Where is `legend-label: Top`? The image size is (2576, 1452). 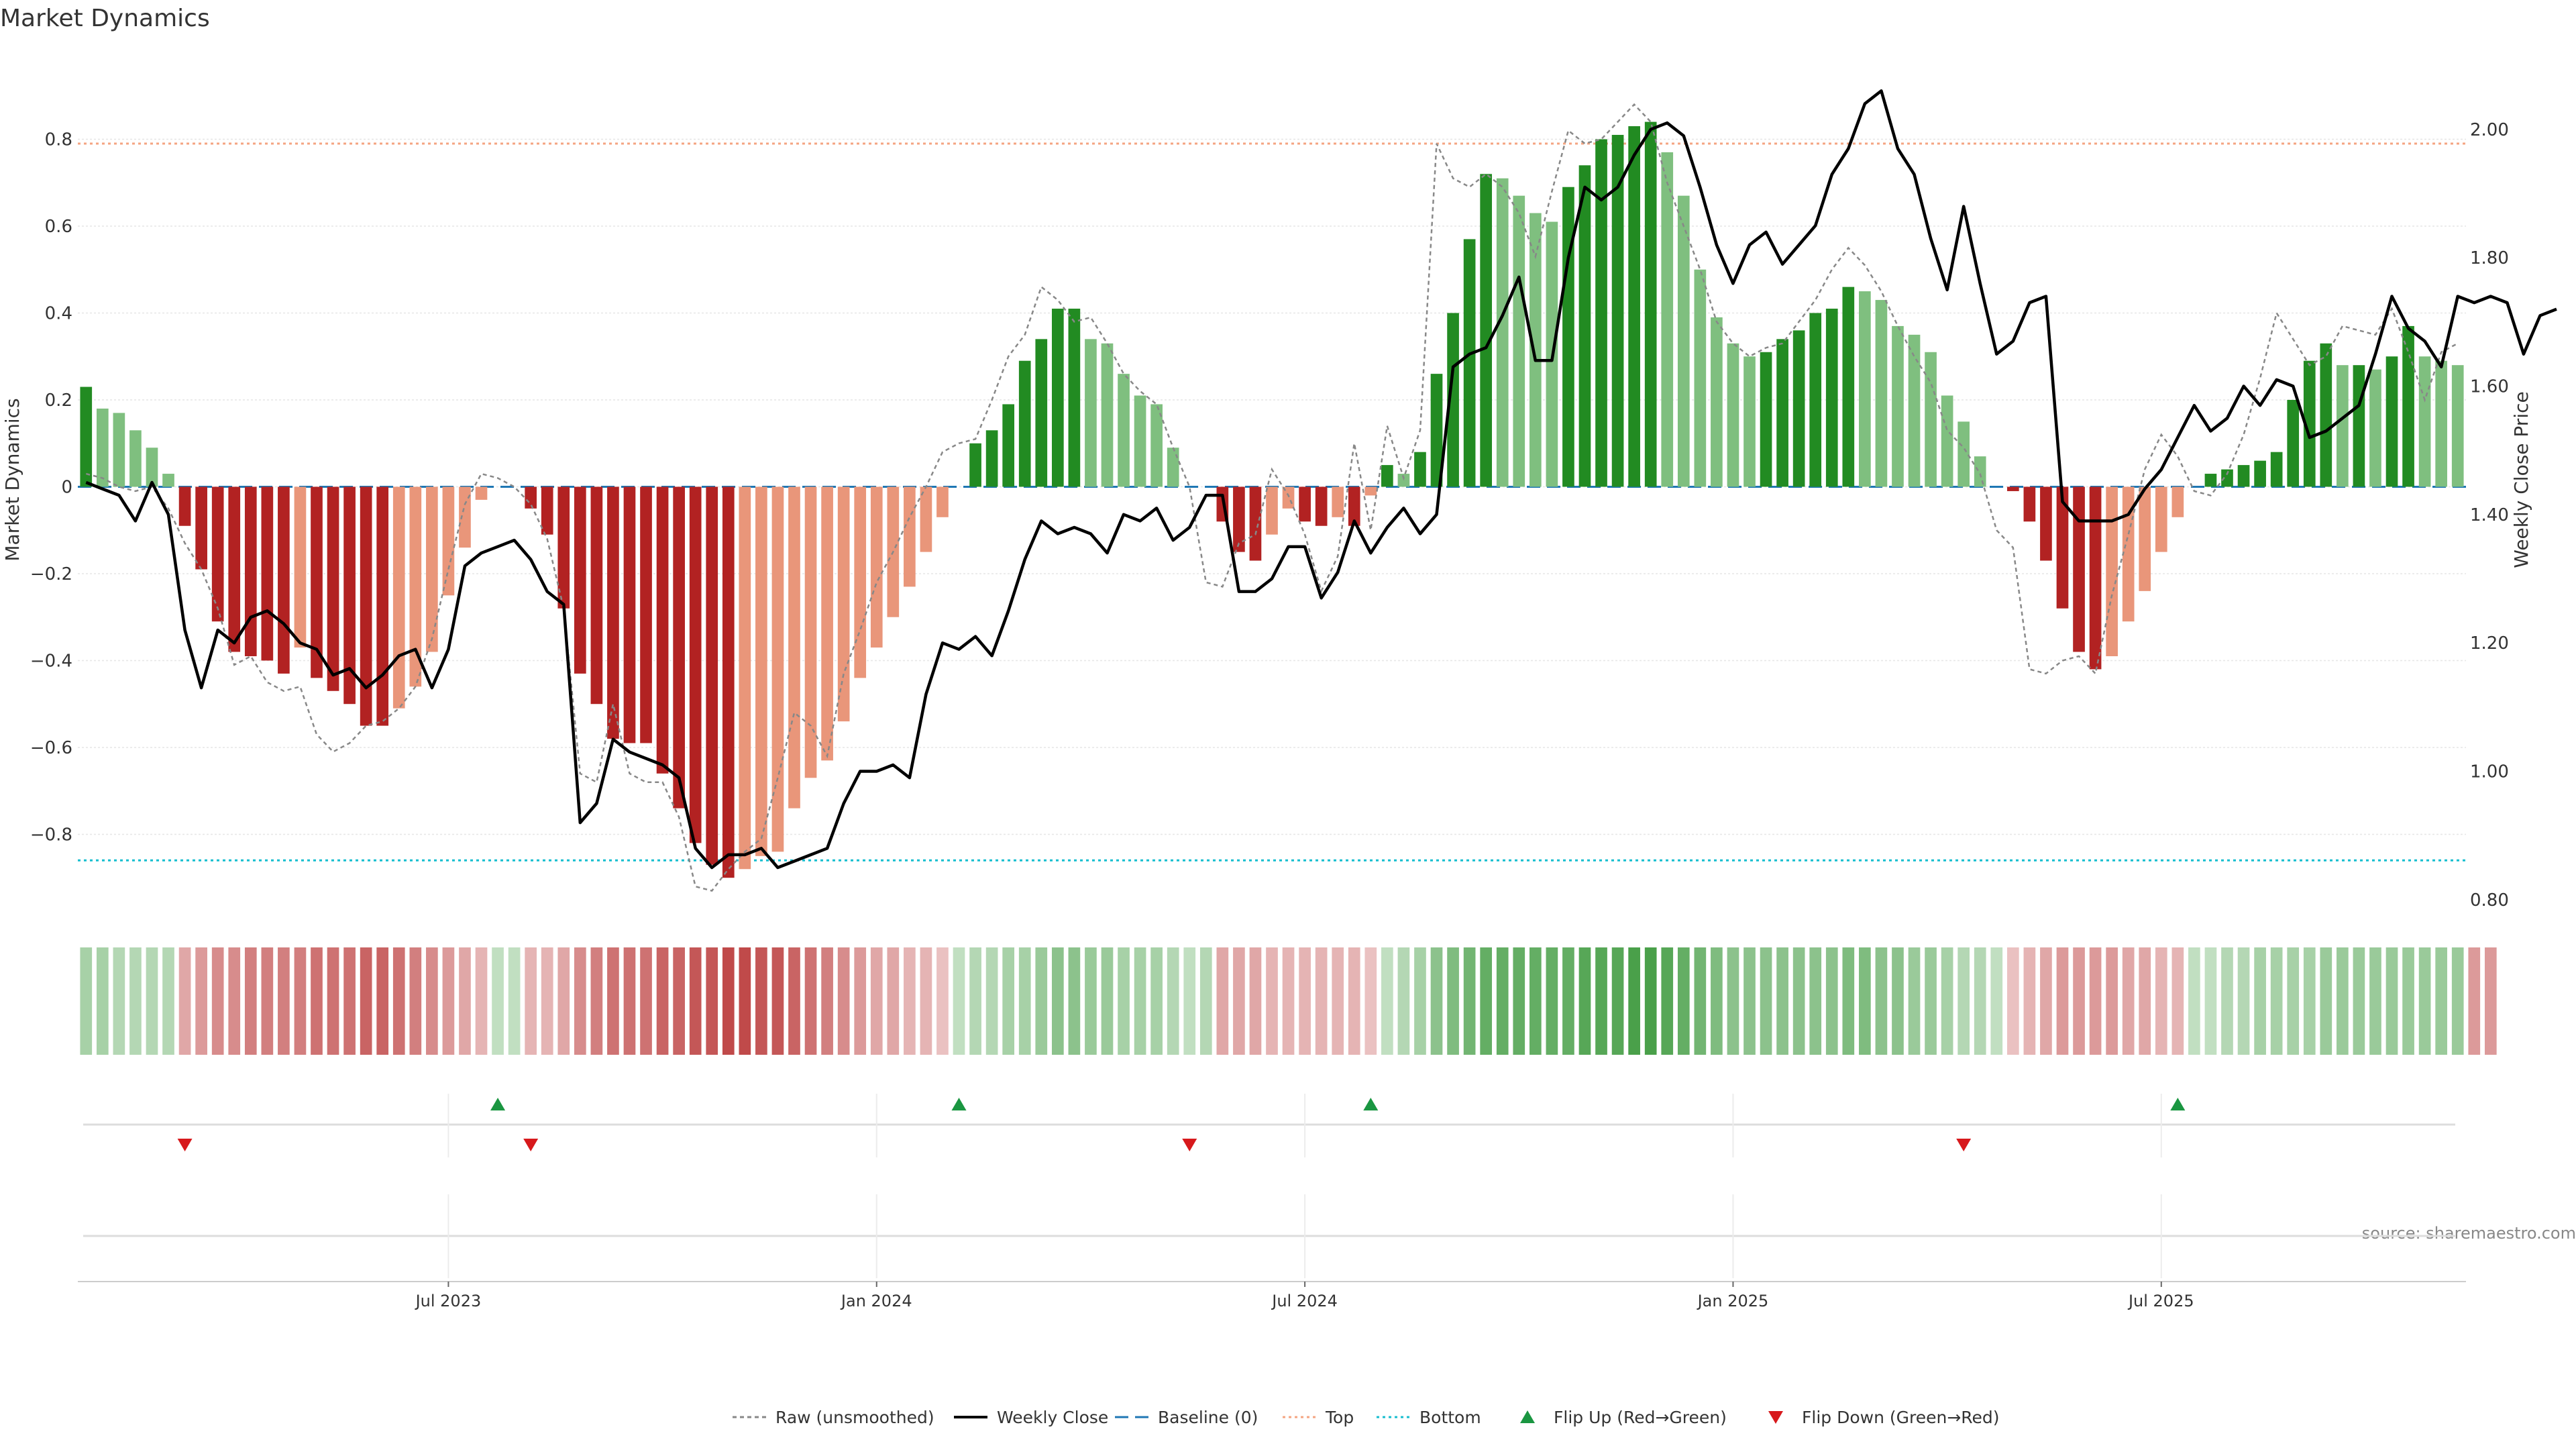 legend-label: Top is located at coordinates (1339, 1418).